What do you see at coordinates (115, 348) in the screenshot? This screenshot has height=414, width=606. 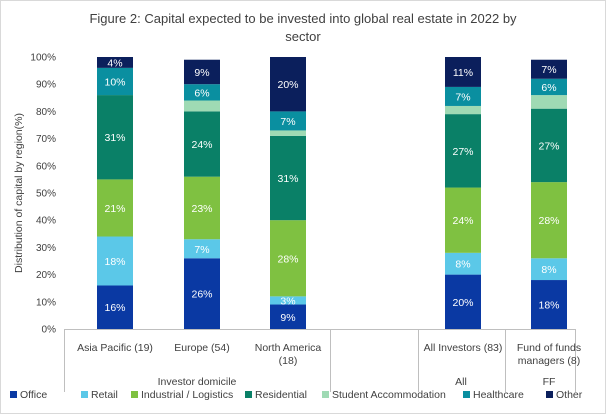 I see `category-label: Asia Pacific (19)` at bounding box center [115, 348].